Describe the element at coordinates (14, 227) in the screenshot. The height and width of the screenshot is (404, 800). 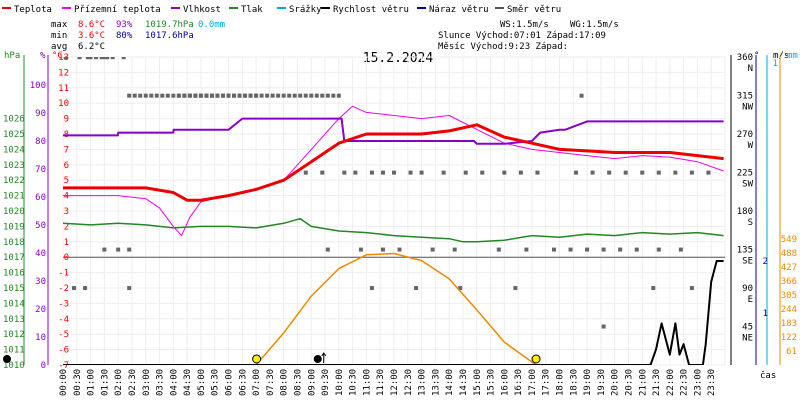
I see `hpa-tick-label: 1019` at that location.